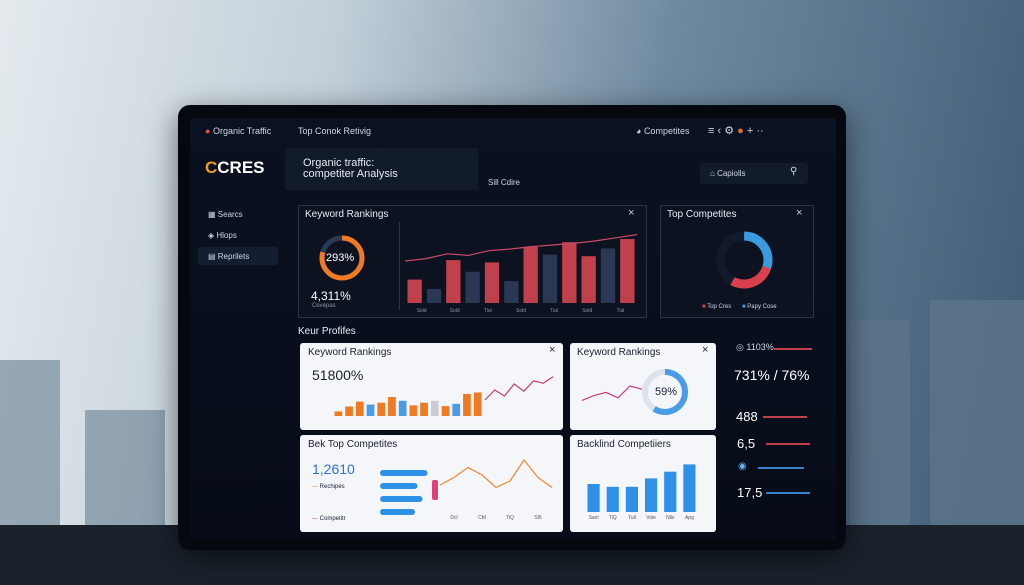 Image resolution: width=1024 pixels, height=585 pixels. What do you see at coordinates (754, 173) in the screenshot?
I see `search-box` at bounding box center [754, 173].